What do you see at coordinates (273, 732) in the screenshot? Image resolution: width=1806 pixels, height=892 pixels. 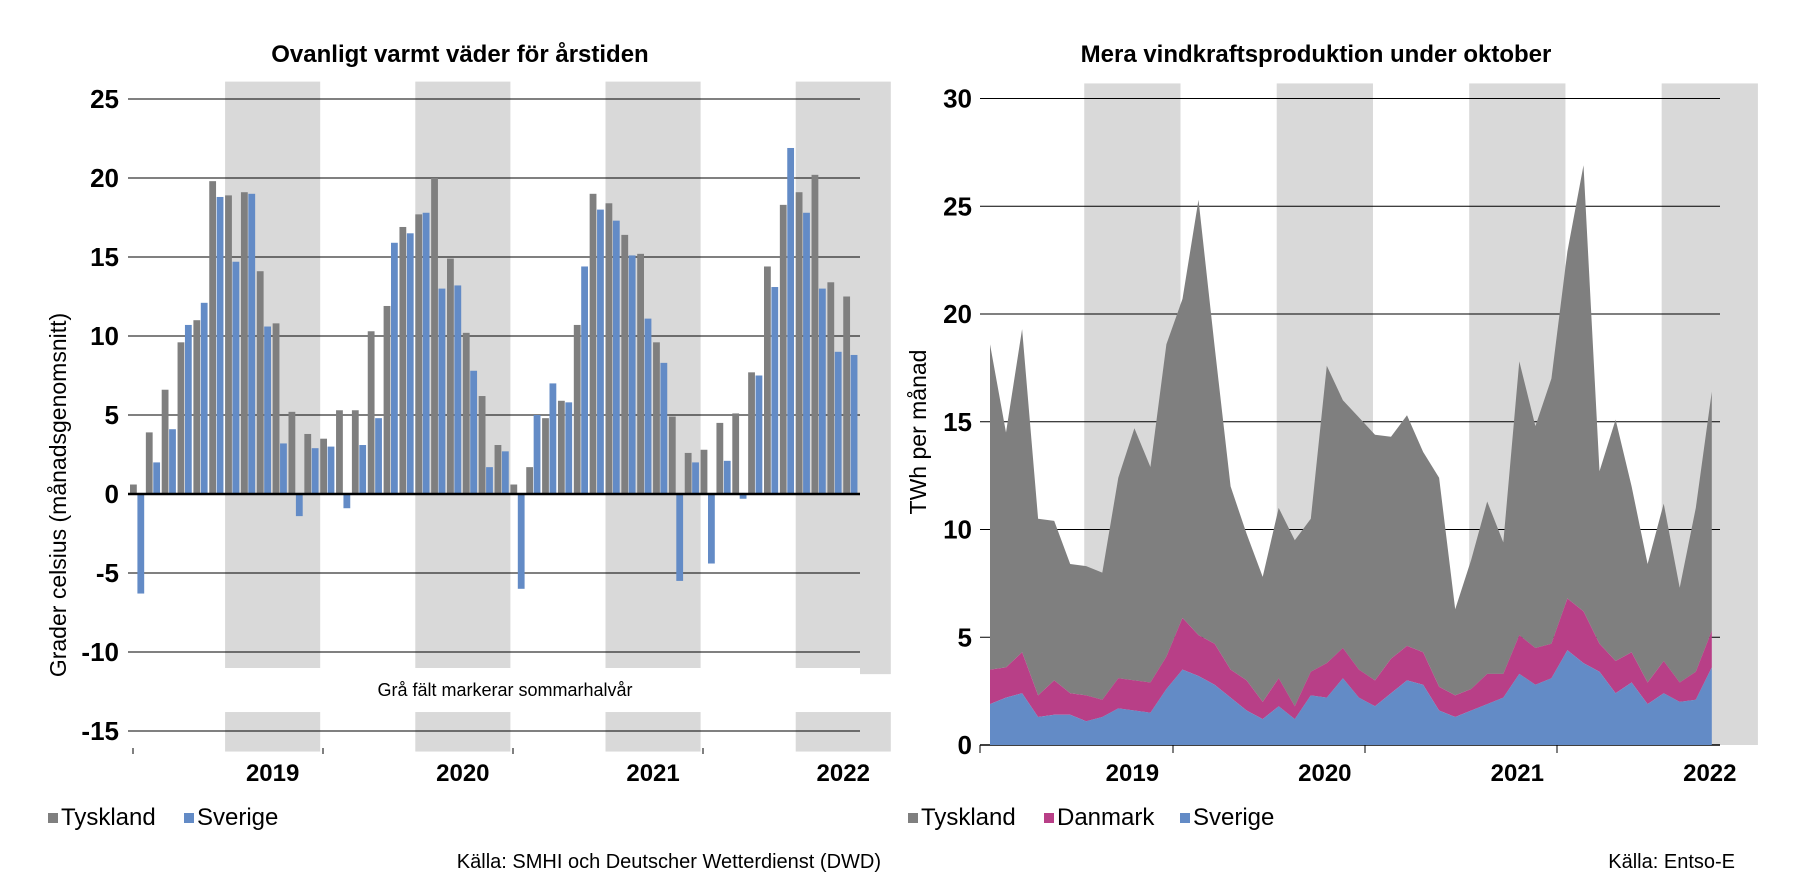 I see `summer-shade-lower-2019` at bounding box center [273, 732].